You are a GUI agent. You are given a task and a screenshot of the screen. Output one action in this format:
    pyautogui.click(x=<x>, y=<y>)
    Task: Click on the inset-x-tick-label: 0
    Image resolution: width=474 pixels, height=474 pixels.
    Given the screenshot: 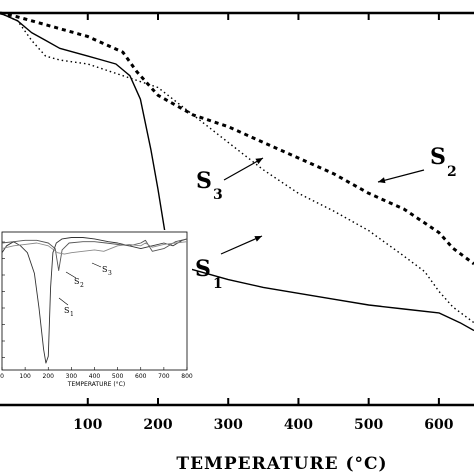 What is the action you would take?
    pyautogui.click(x=2, y=376)
    